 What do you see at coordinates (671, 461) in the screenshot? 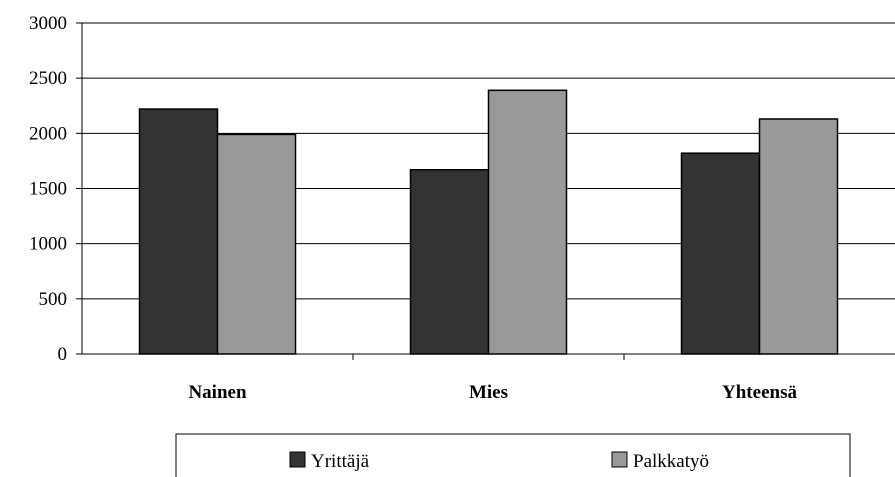
I see `legend-label: Palkkatyö` at bounding box center [671, 461].